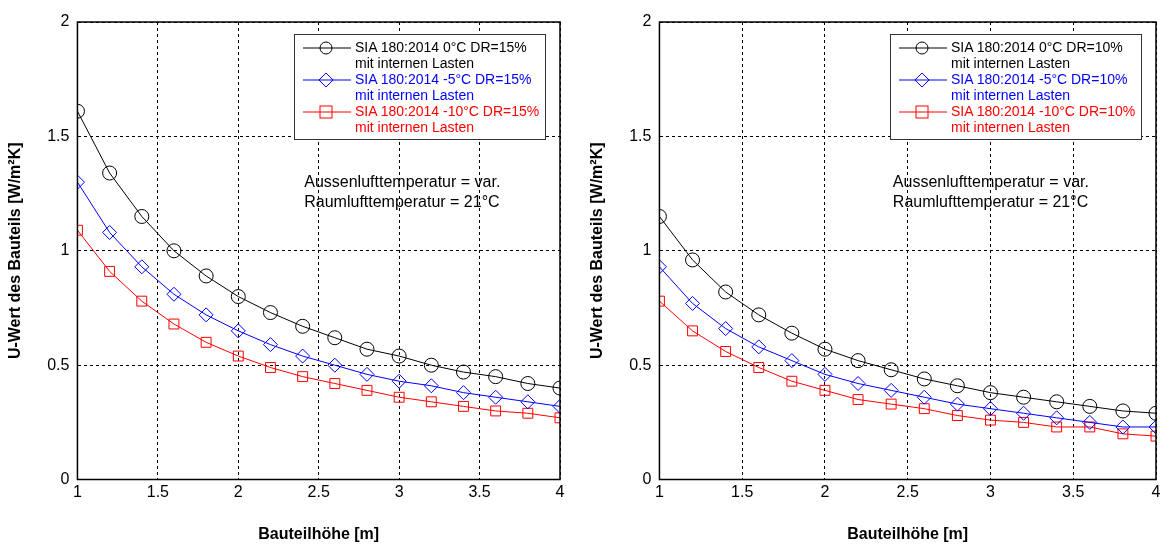  What do you see at coordinates (441, 55) in the screenshot?
I see `legend-label: SIA 180:2014 0°C DR=15% mit internen Lasten` at bounding box center [441, 55].